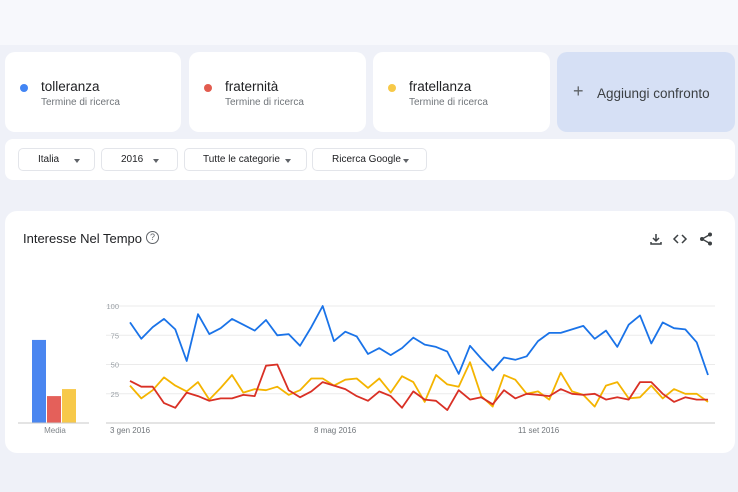  I want to click on series-line-fratellanza, so click(419, 384).